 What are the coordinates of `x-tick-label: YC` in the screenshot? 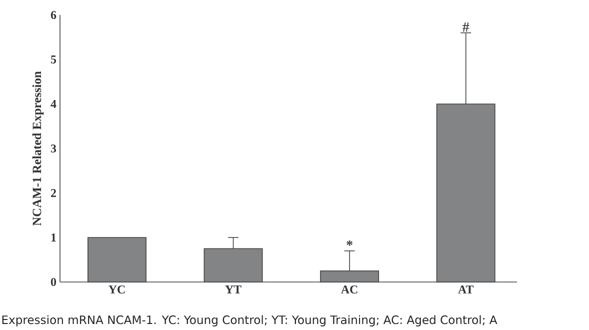 It's located at (116, 290).